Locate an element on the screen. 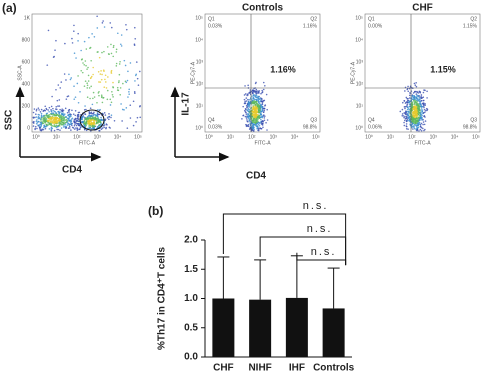 Image resolution: width=500 pixels, height=374 pixels. y-tick-label: 1K is located at coordinates (27, 18).